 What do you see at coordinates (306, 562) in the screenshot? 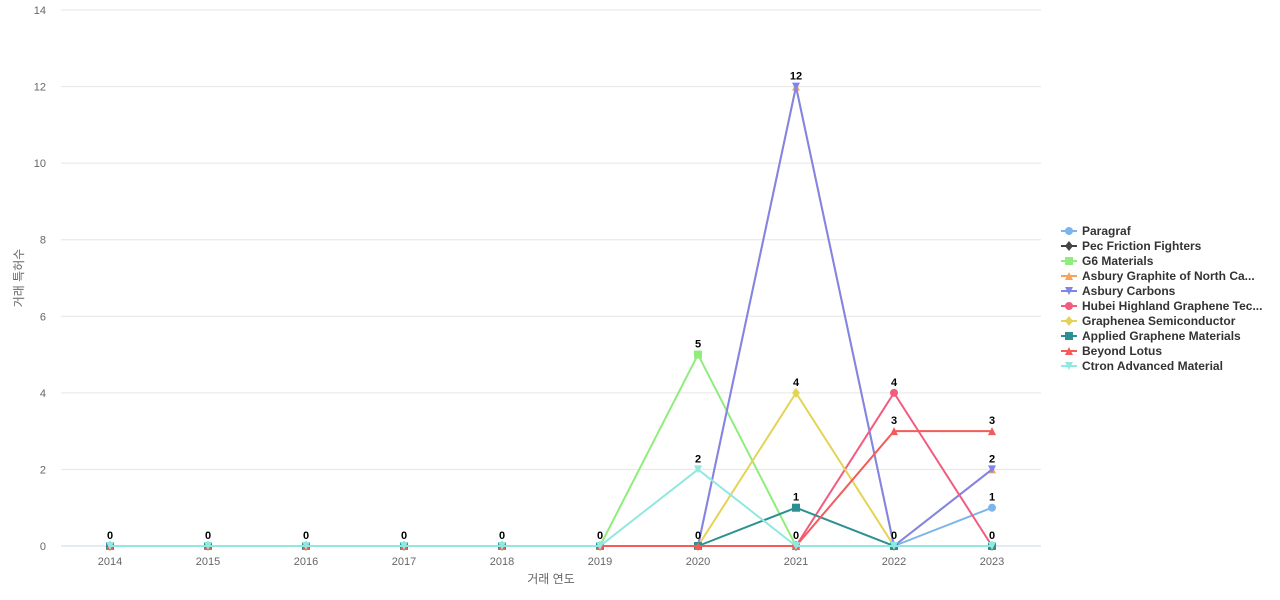
I see `x-tick-label: 2016` at bounding box center [306, 562].